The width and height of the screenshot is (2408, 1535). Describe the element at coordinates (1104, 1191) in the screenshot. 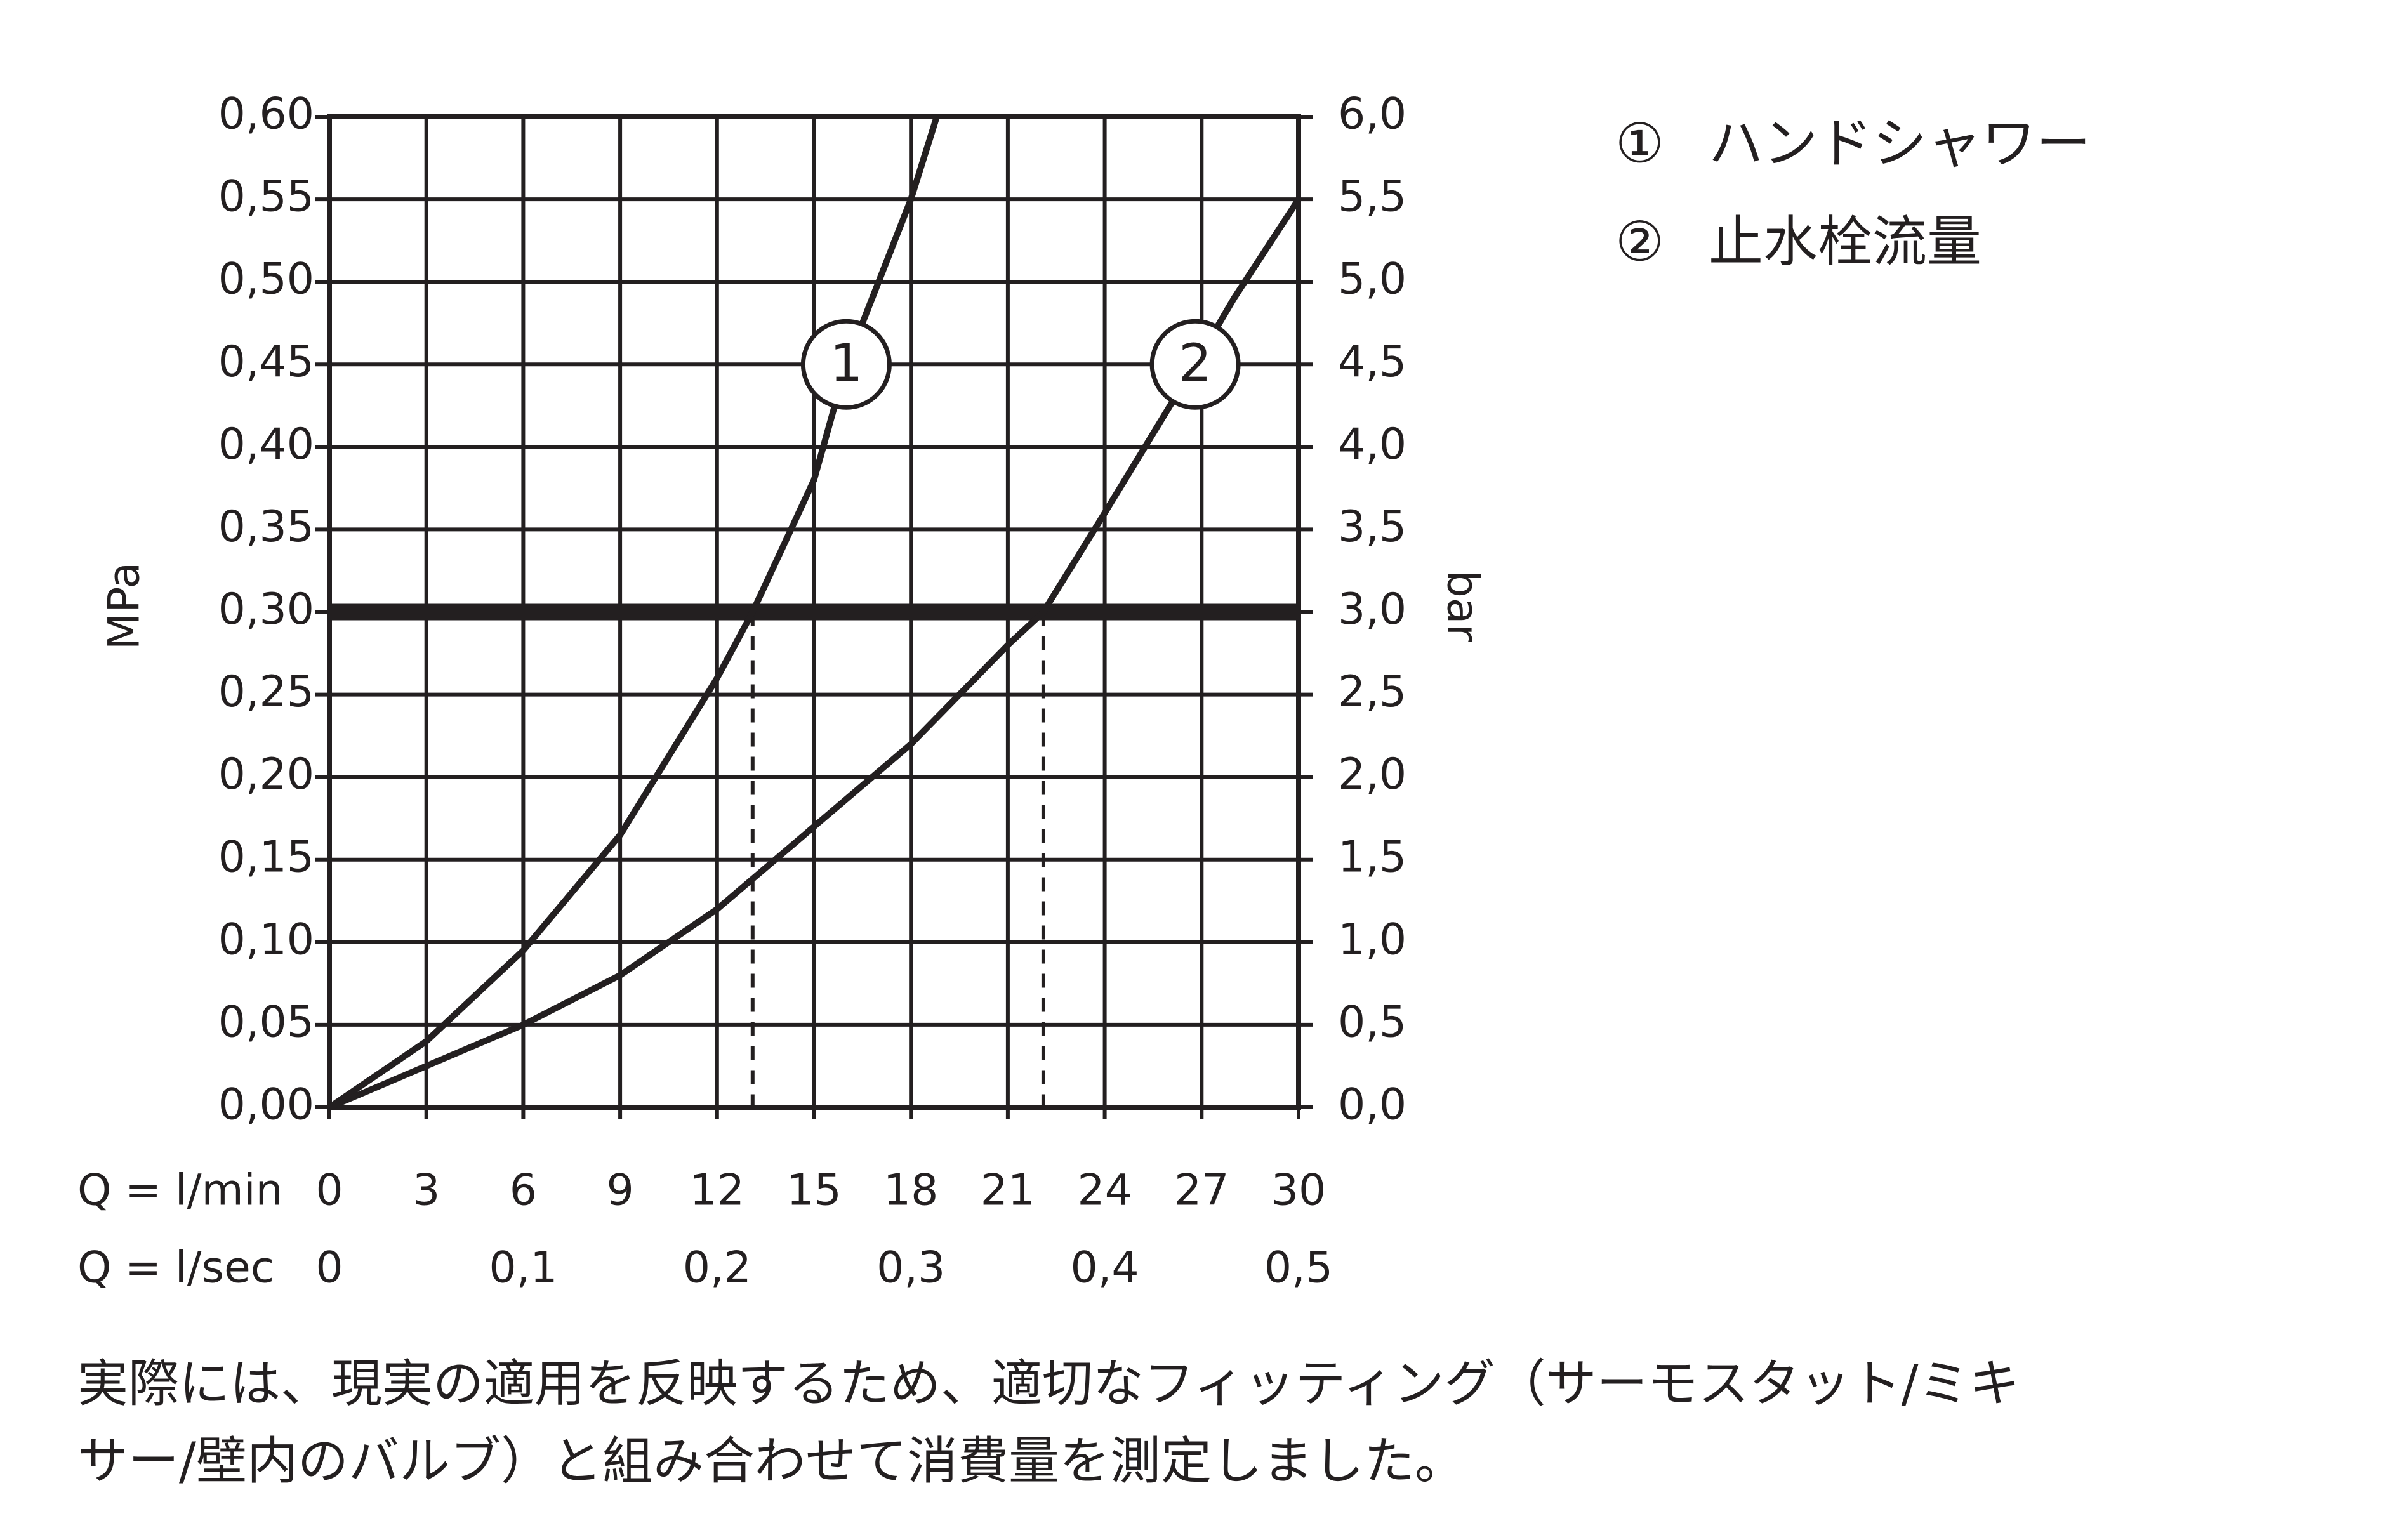

I see `x-tick-label: 24` at that location.